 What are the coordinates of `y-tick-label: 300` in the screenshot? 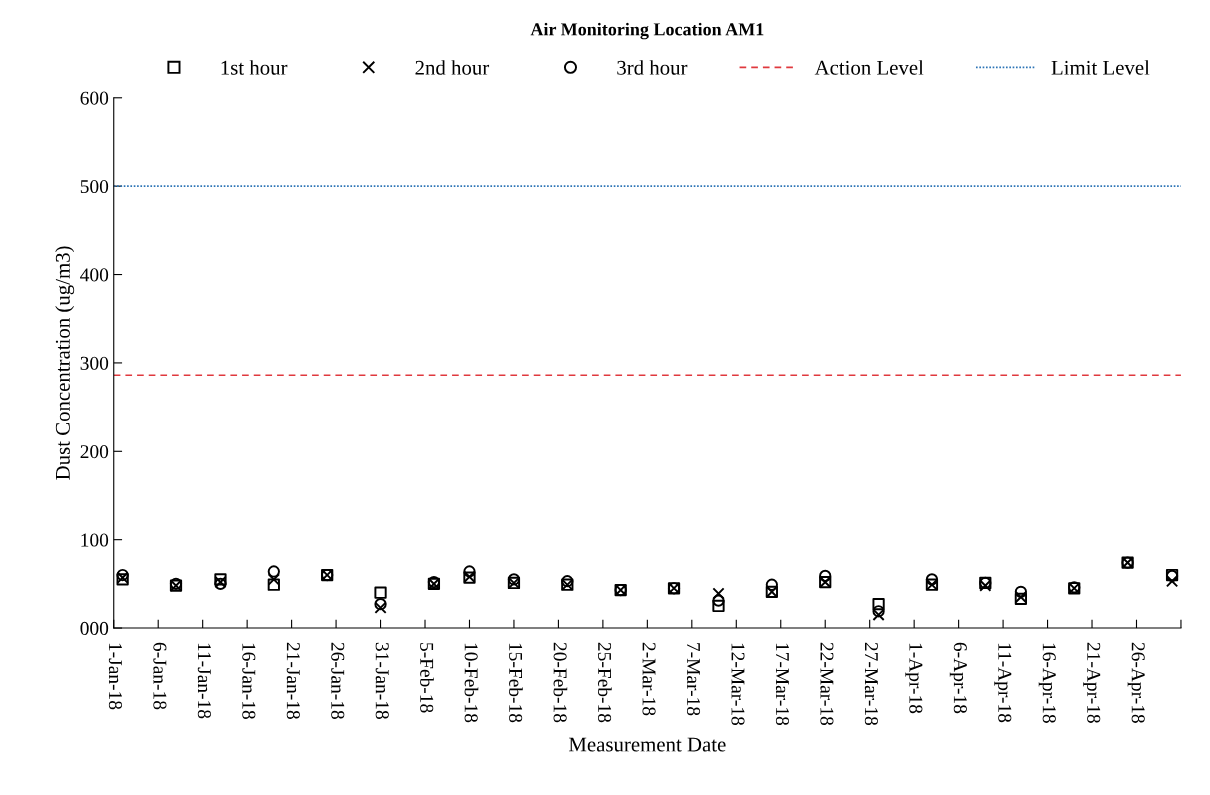 It's located at (94, 363).